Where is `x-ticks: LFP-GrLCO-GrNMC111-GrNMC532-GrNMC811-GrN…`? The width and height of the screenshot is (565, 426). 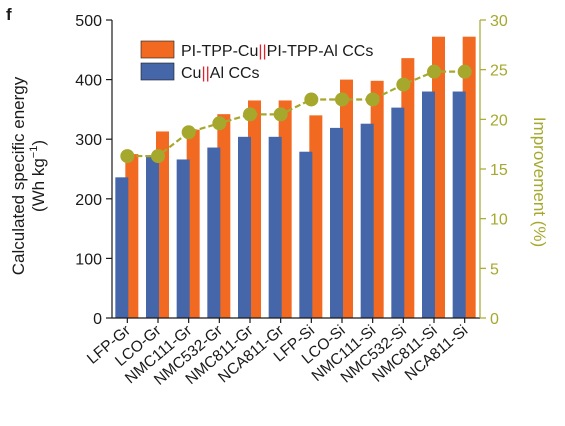 x-ticks: LFP-GrLCO-GrNMC111-GrNMC532-GrNMC811-GrN… is located at coordinates (277, 353).